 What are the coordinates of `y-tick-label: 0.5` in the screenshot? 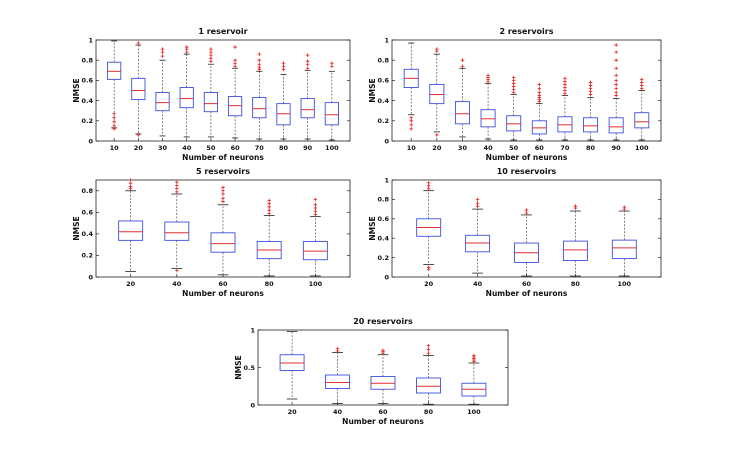 It's located at (249, 368).